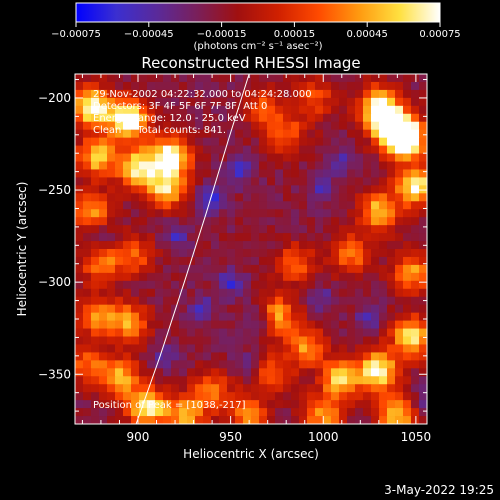 The height and width of the screenshot is (500, 500). I want to click on render-timestamp: 3-May-2022 19:25, so click(439, 490).